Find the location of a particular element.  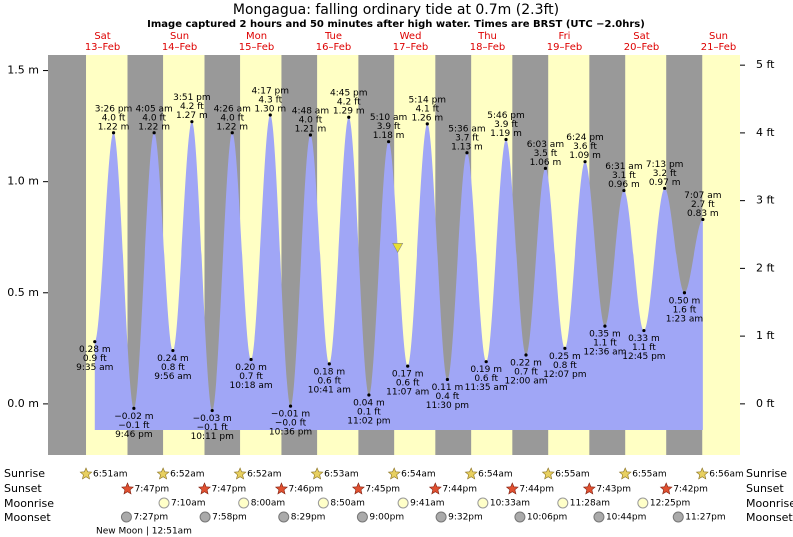

tide-label: 9:35 am is located at coordinates (94, 368).